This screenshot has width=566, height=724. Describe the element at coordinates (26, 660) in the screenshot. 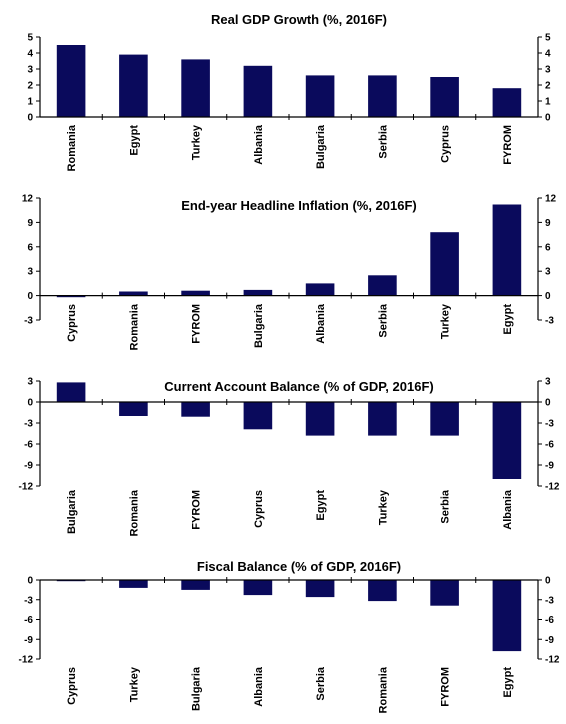

I see `y-tick-label-left: -12` at that location.